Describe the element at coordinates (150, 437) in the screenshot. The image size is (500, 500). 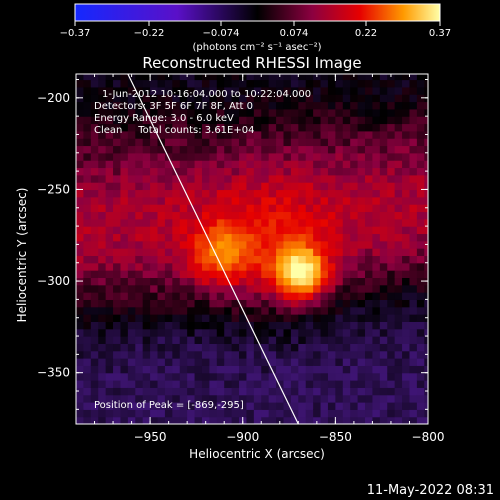
I see `x-tick-label: −950` at that location.